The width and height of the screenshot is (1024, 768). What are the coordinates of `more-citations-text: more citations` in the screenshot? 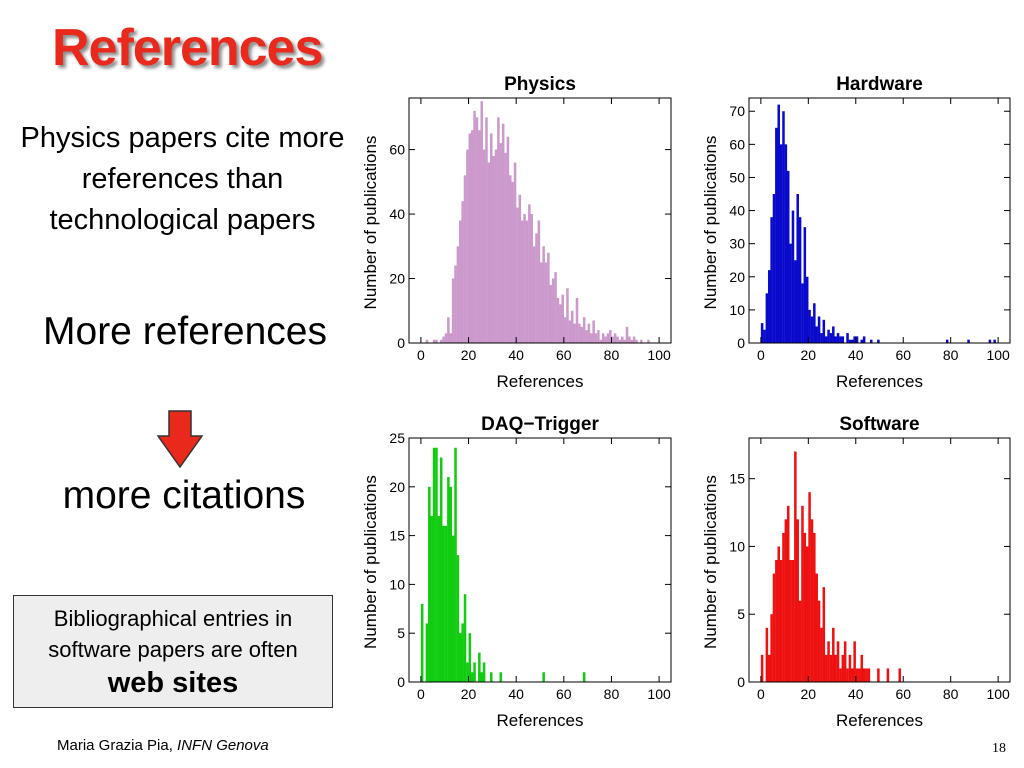 It's located at (184, 495).